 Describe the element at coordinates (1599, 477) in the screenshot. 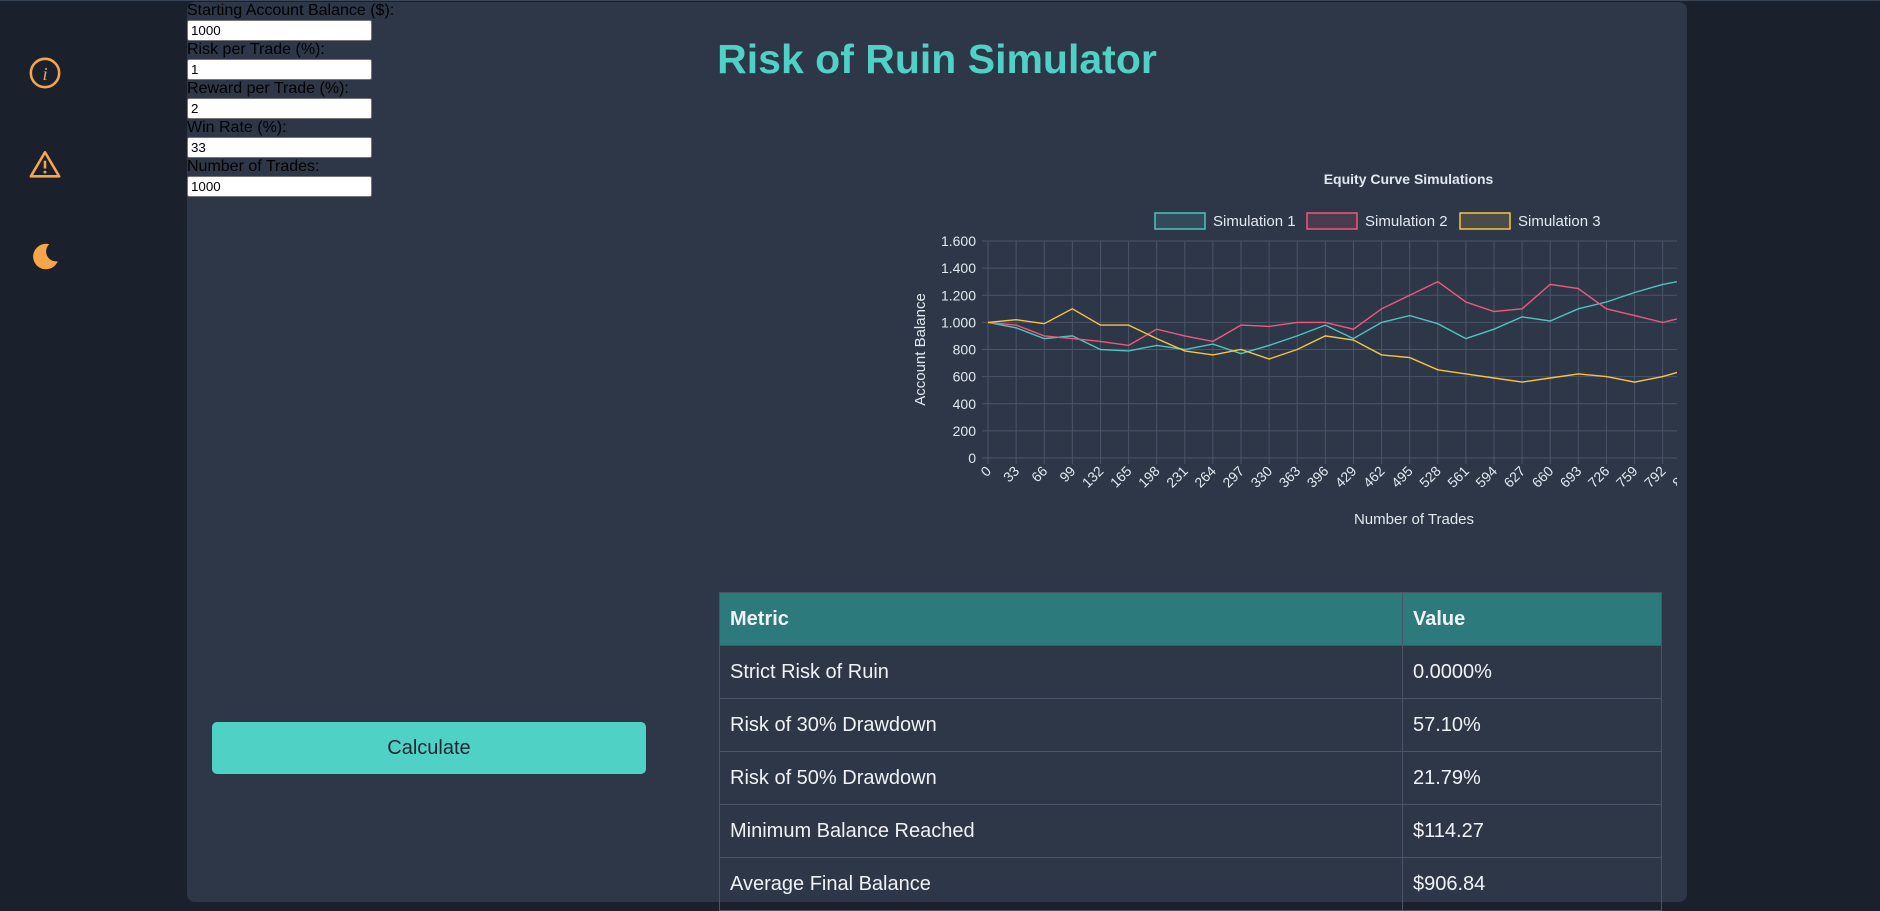

I see `x-tick-label: 726` at that location.